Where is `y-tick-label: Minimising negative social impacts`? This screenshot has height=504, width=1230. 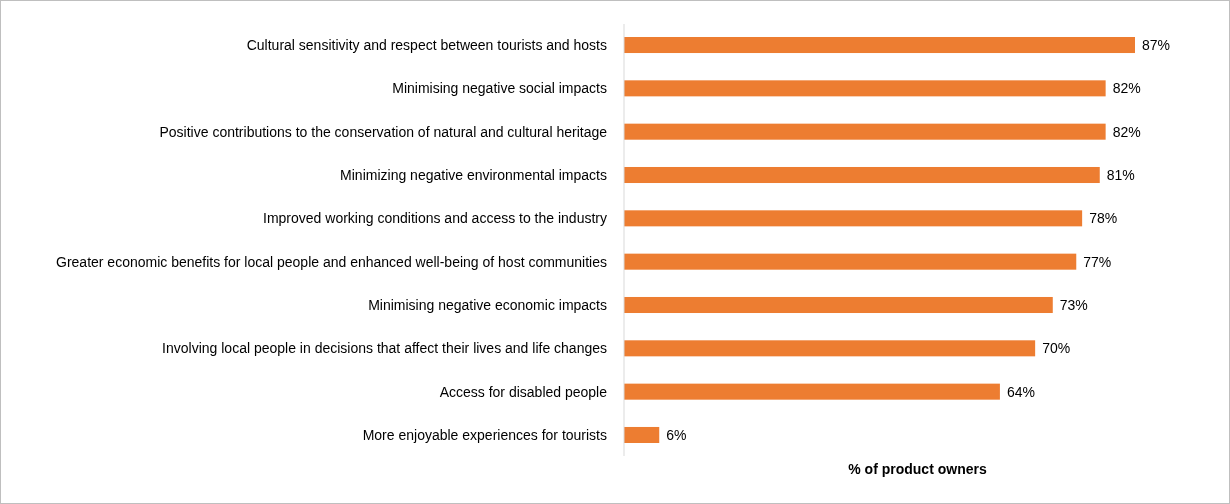 y-tick-label: Minimising negative social impacts is located at coordinates (499, 88).